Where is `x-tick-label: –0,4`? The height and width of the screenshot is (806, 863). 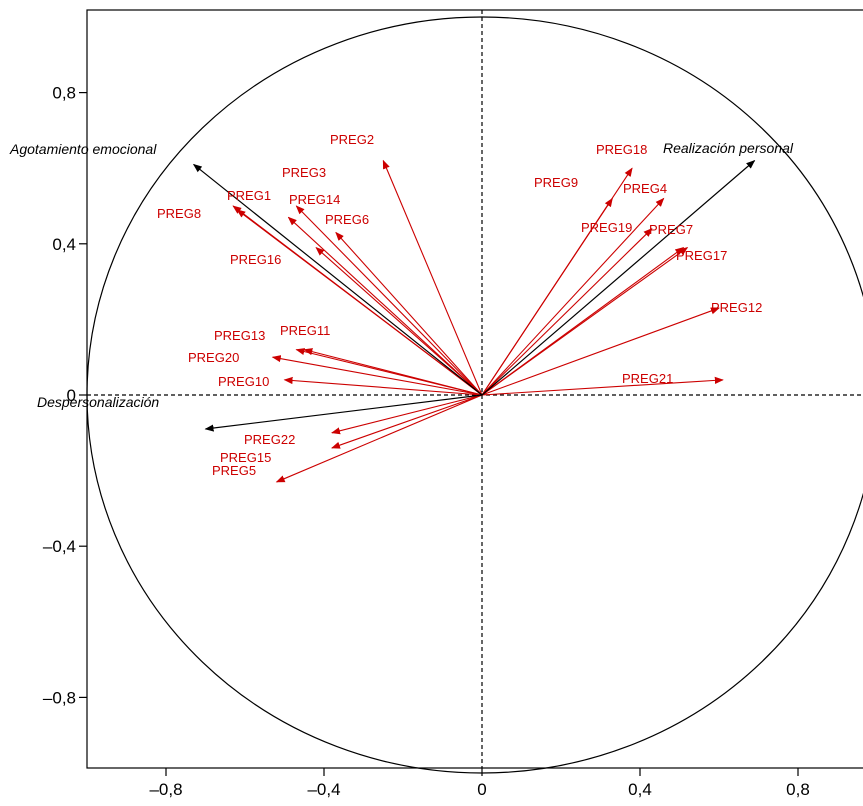
x-tick-label: –0,4 is located at coordinates (323, 789).